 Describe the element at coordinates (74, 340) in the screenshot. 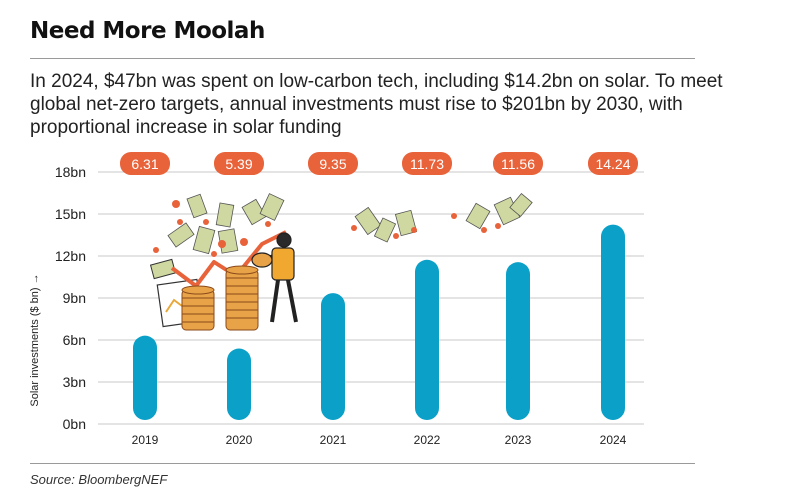

I see `y-tick-label: 6bn` at that location.